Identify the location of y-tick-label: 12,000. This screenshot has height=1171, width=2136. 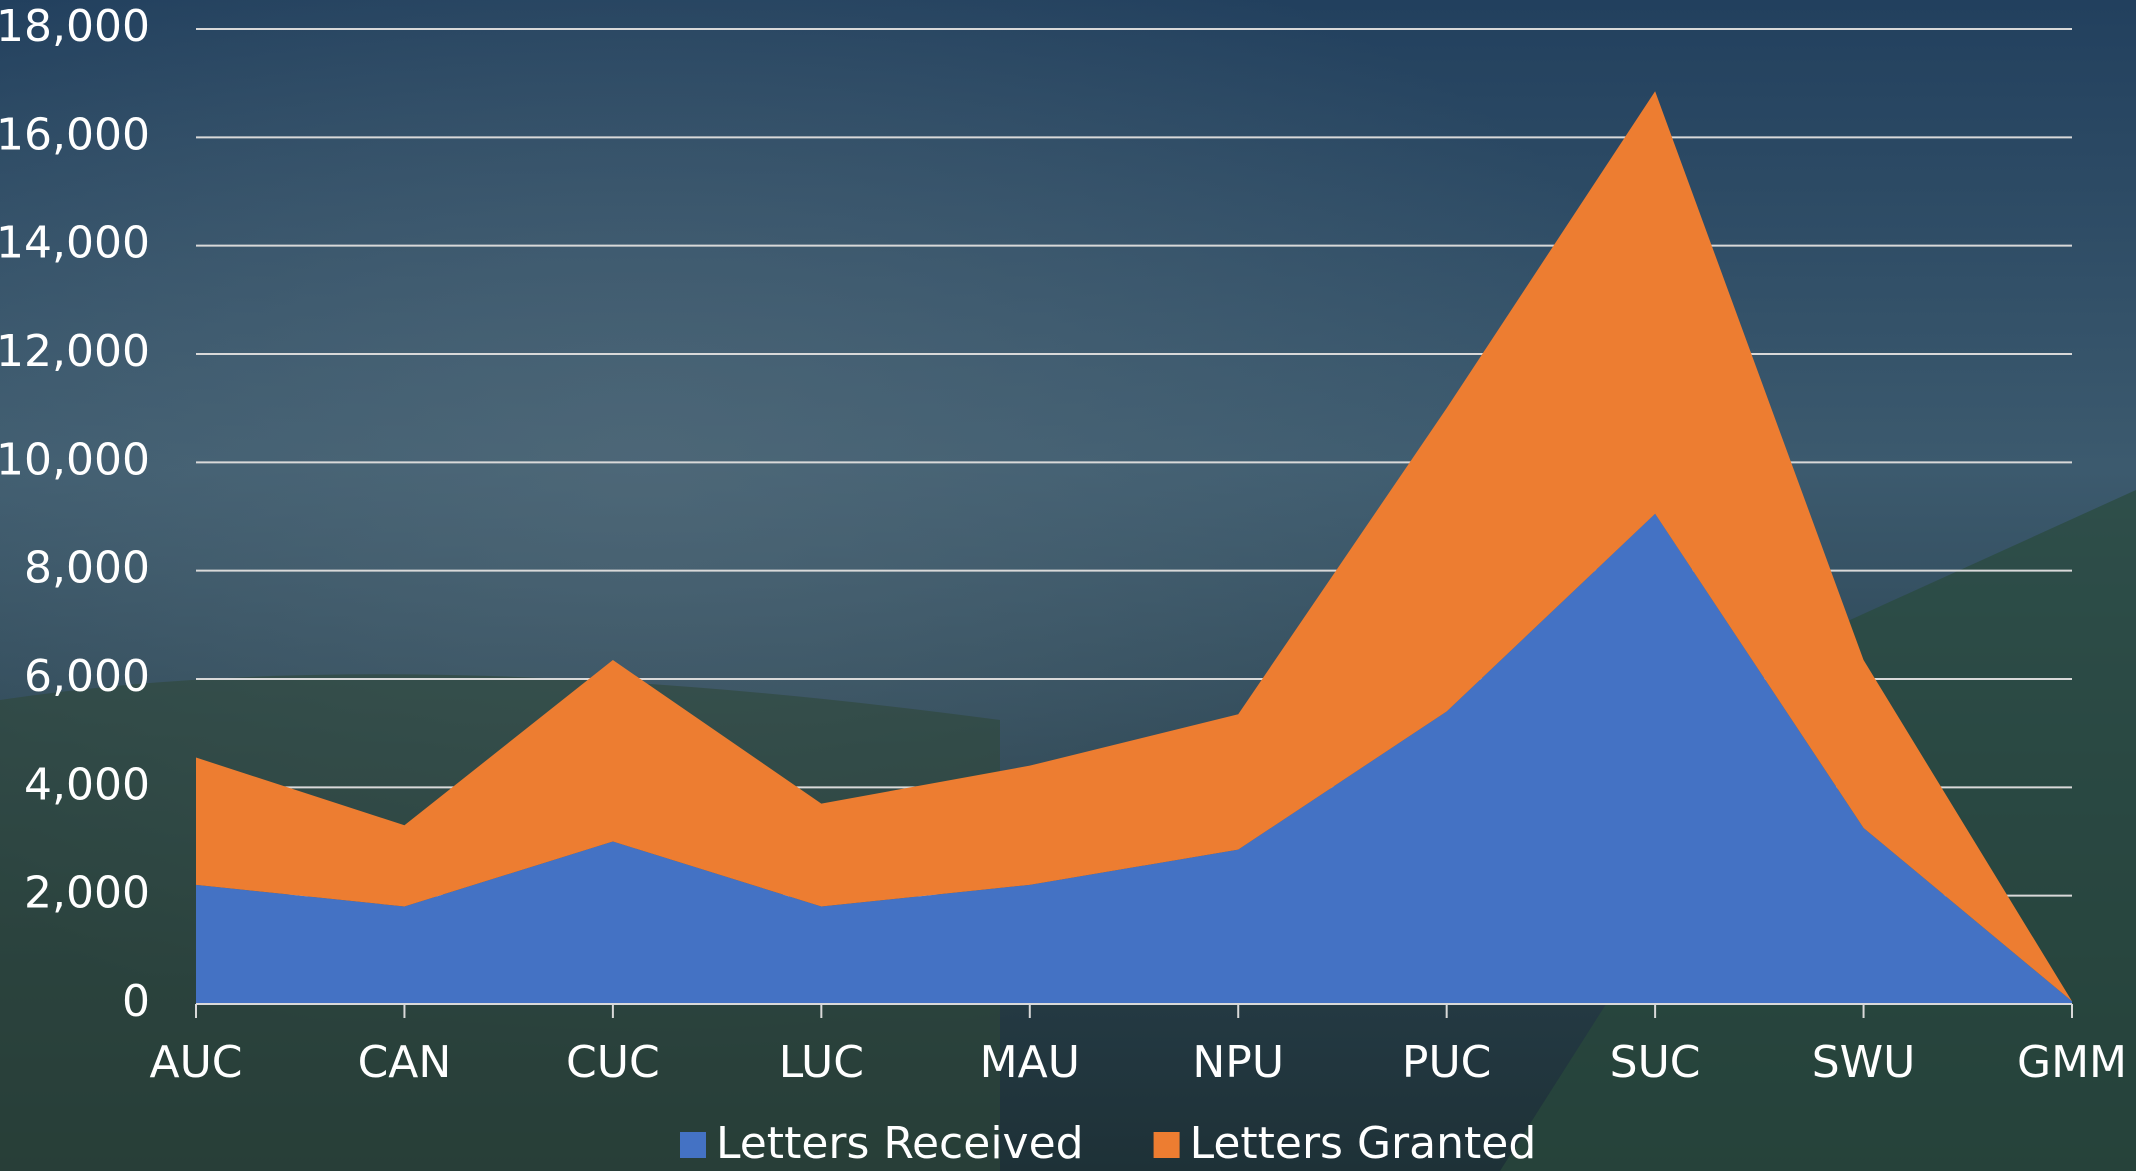
(75, 351).